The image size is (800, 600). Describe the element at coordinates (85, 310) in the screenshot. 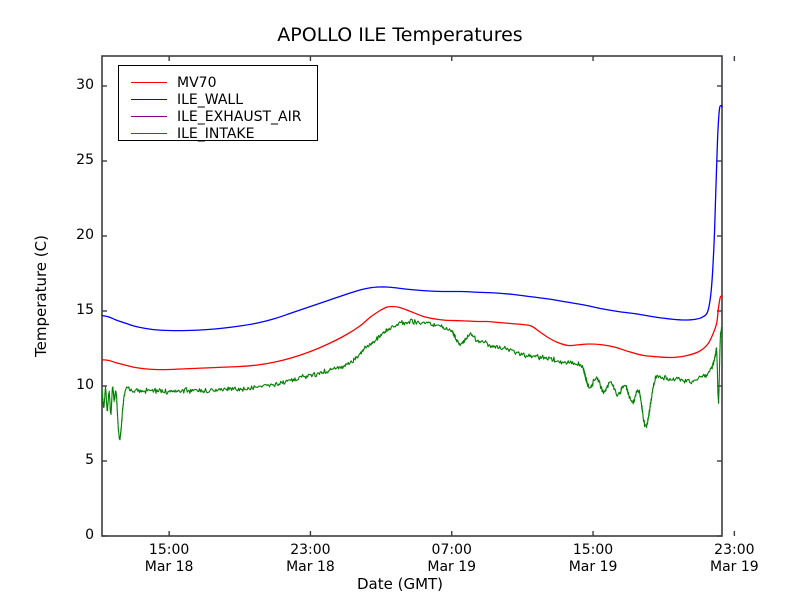

I see `y-tick-label: 15` at that location.